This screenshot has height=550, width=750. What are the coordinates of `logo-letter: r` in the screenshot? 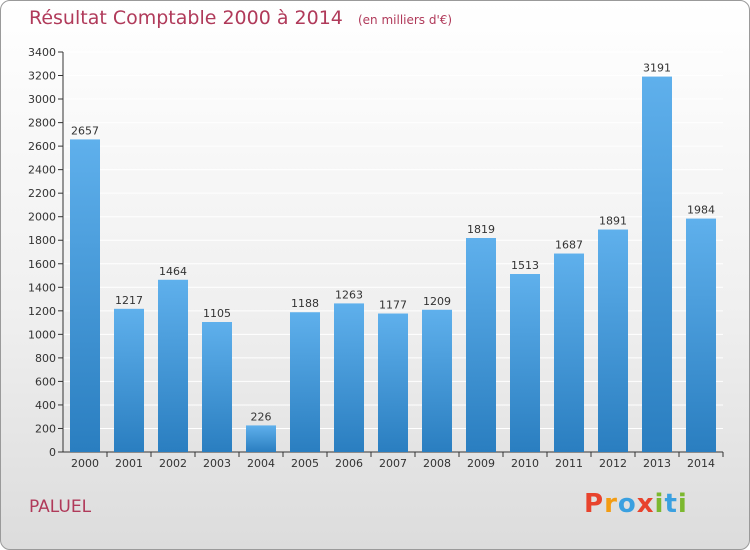 It's located at (611, 504).